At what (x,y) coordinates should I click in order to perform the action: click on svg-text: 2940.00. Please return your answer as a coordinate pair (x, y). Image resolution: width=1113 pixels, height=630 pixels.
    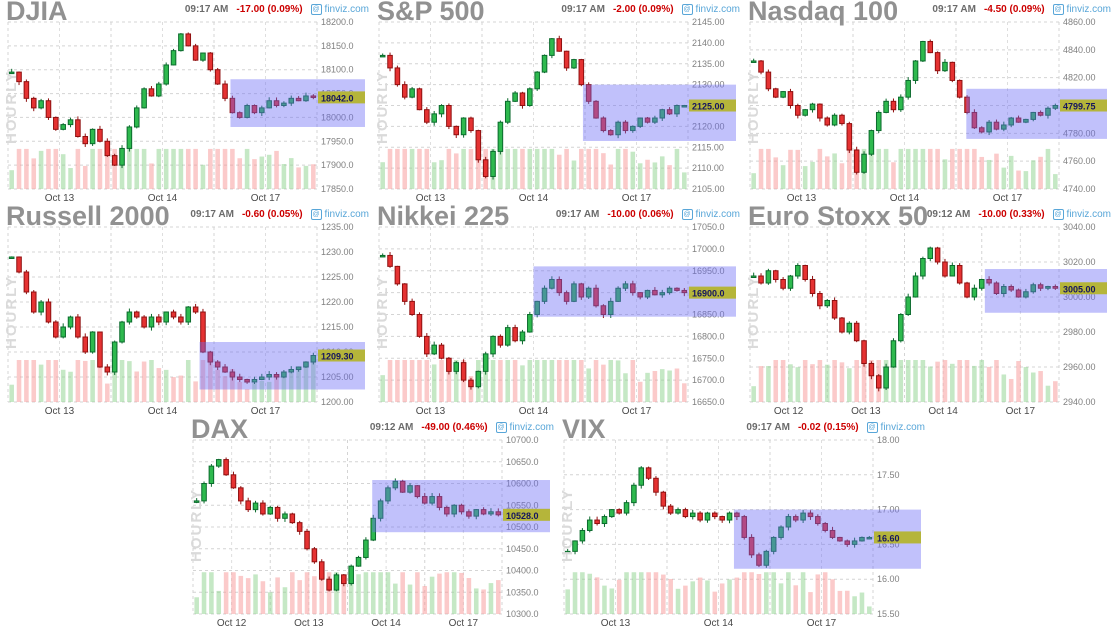
    Looking at the image, I should click on (1079, 402).